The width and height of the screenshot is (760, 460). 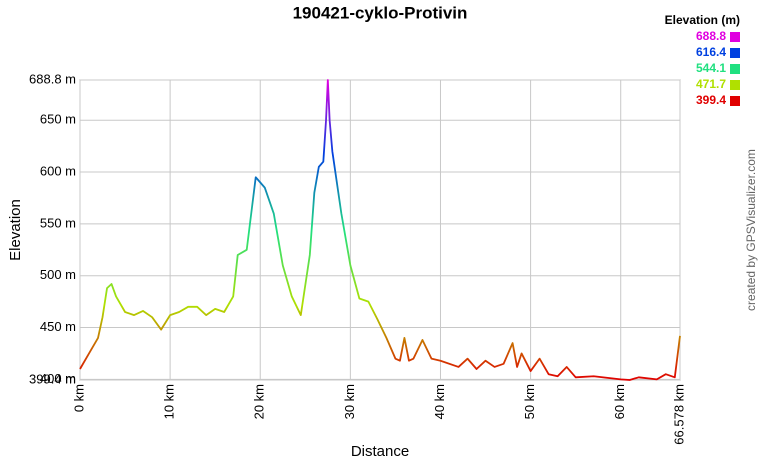 What do you see at coordinates (619, 401) in the screenshot?
I see `x-tick-label: 60 km` at bounding box center [619, 401].